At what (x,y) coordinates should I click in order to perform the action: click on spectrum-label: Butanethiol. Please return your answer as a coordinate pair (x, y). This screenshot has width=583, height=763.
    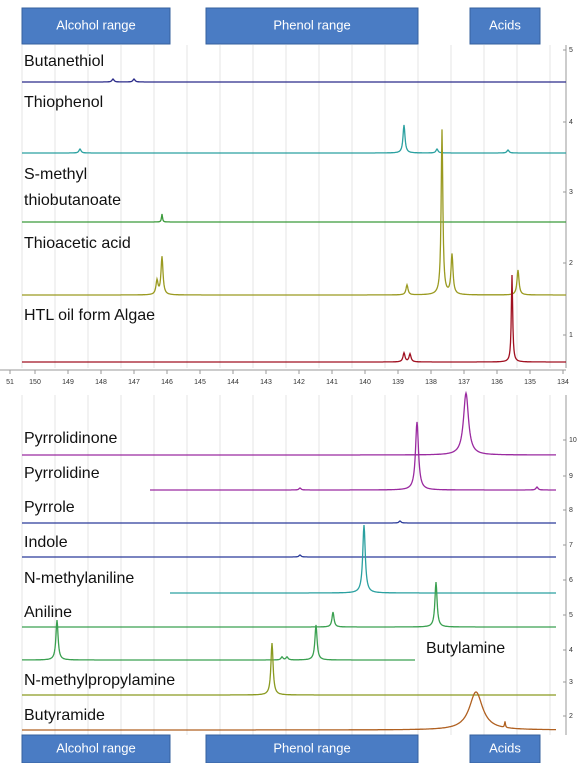
    Looking at the image, I should click on (64, 61).